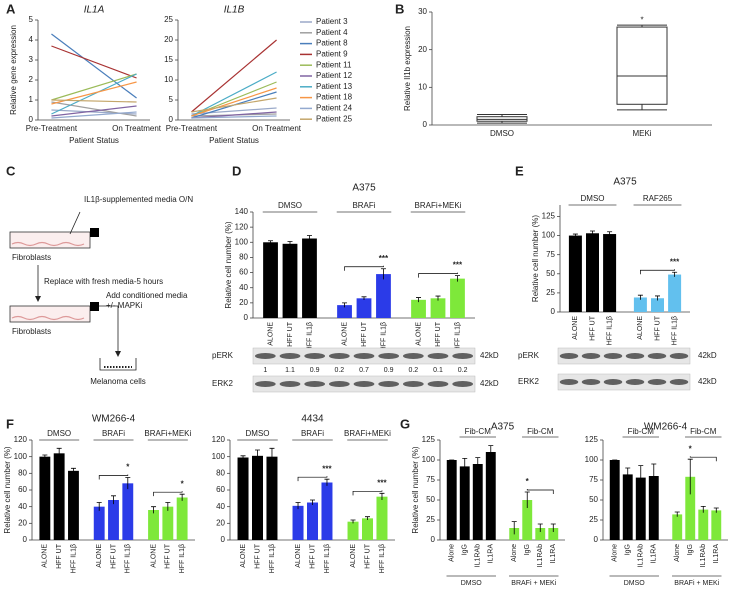  What do you see at coordinates (502, 133) in the screenshot?
I see `x-tick-label: DMSO` at bounding box center [502, 133].